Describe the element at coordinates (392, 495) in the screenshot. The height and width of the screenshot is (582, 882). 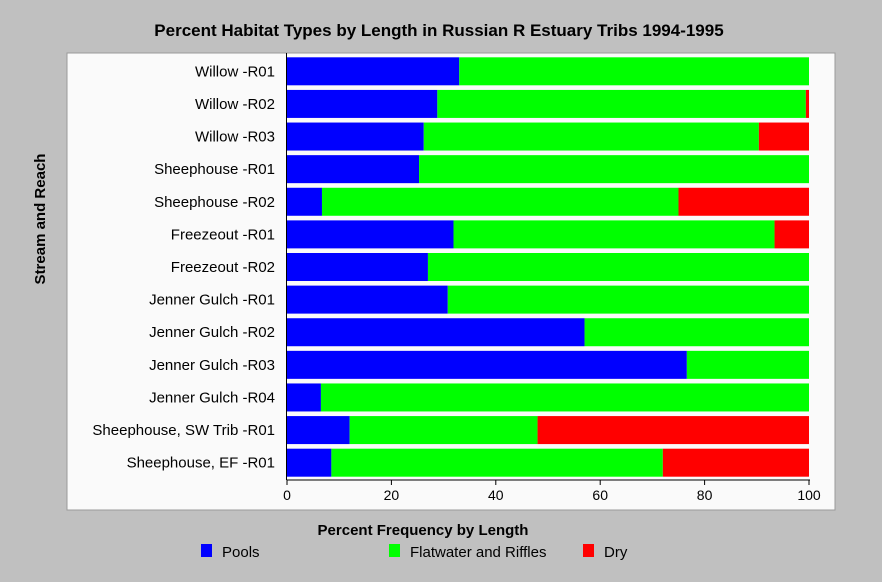
I see `x-tick-label: 20` at that location.